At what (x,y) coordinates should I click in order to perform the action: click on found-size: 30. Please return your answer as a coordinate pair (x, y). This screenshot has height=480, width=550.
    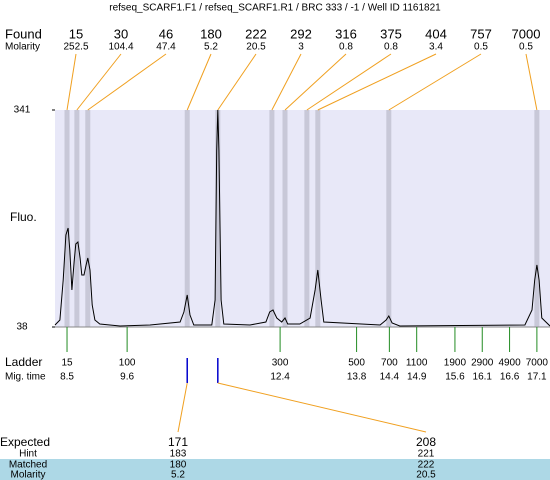
    Looking at the image, I should click on (121, 33).